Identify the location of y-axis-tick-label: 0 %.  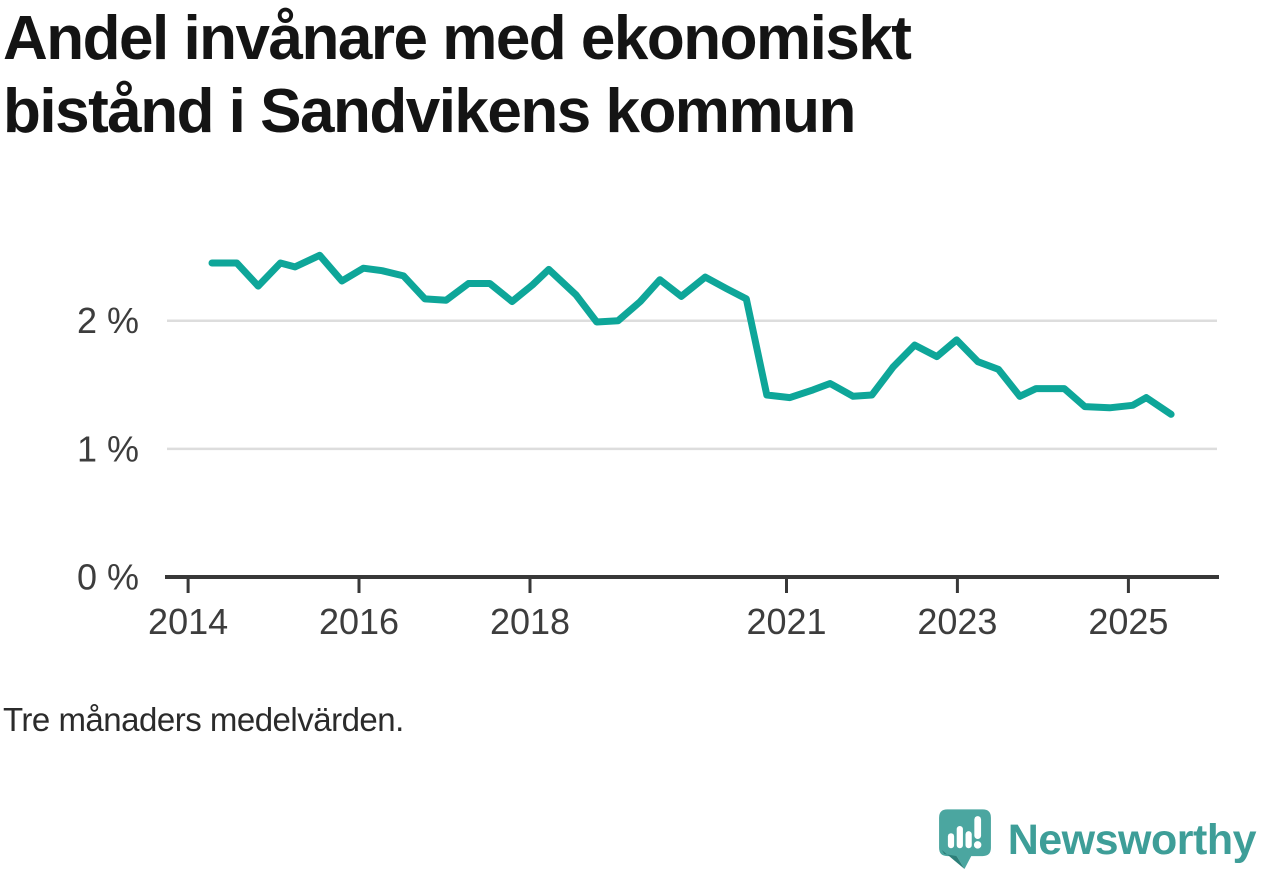
(108, 577).